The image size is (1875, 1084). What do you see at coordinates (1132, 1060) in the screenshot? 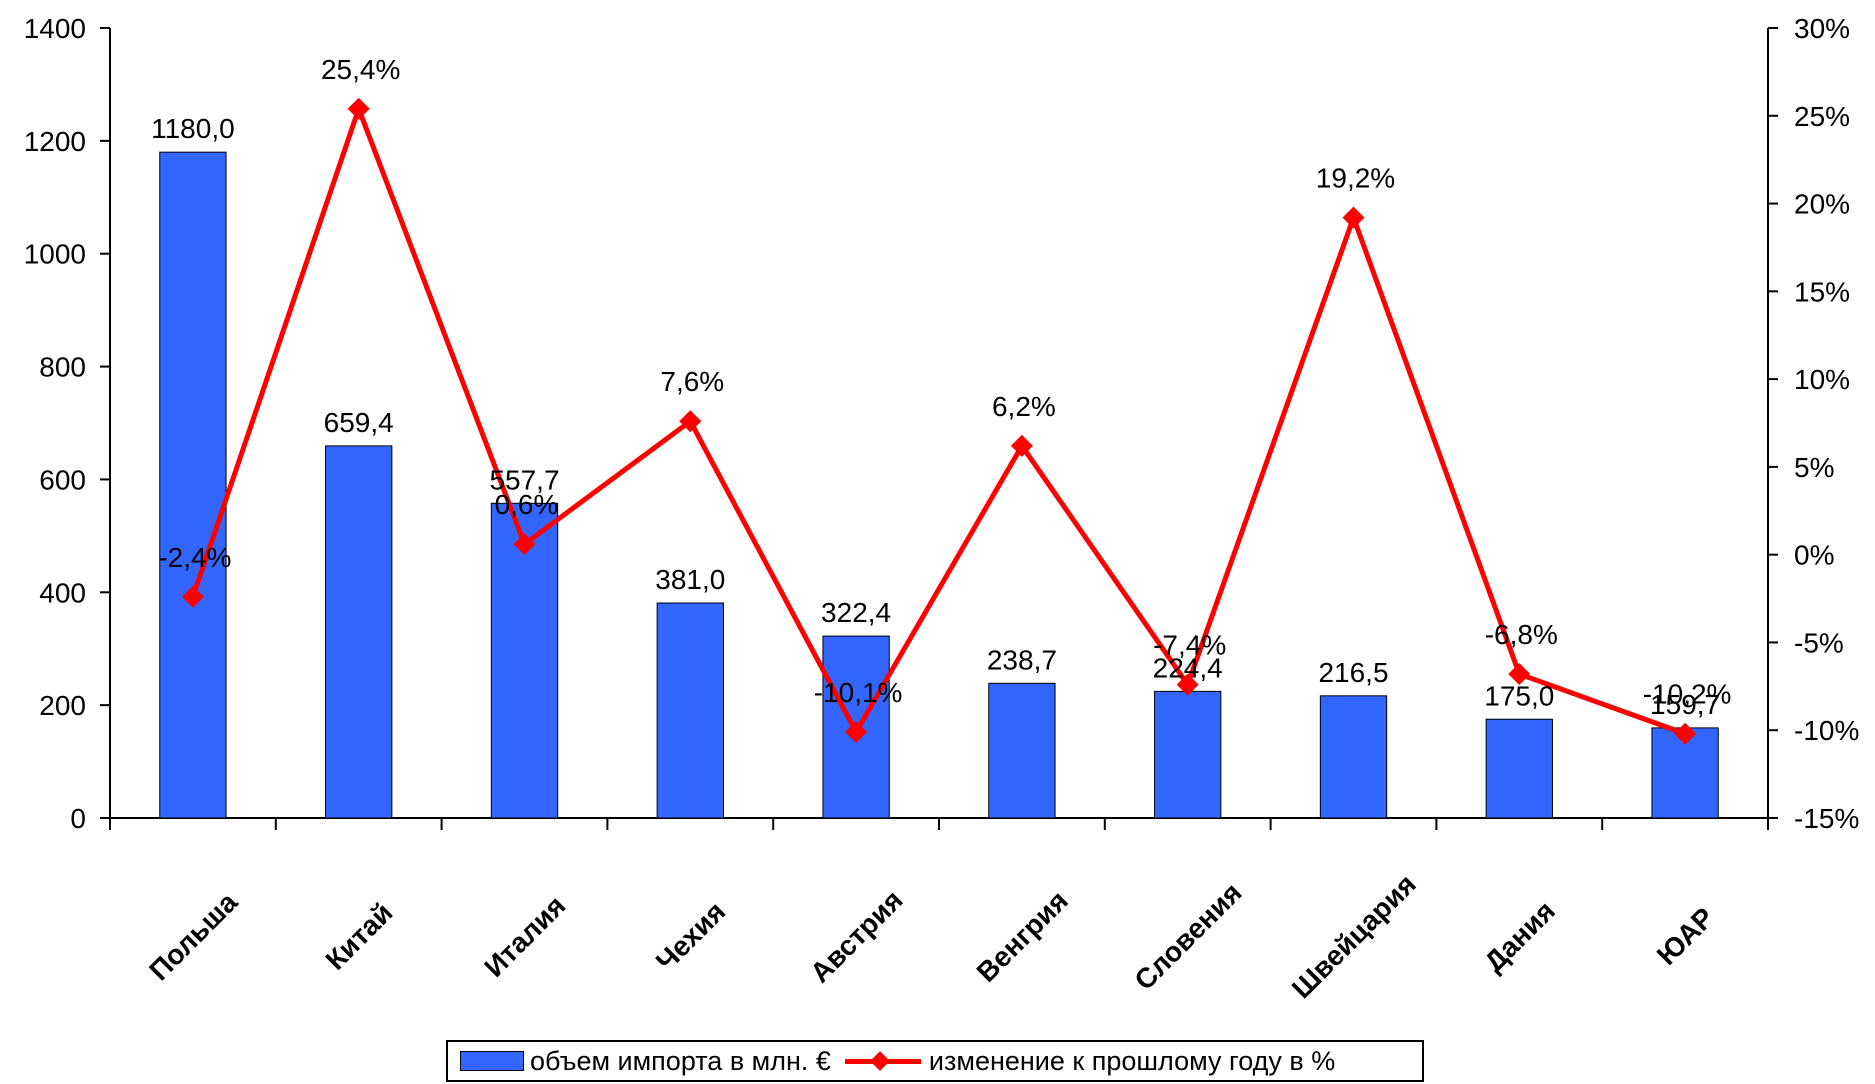
I see `legend-line-label: изменение к прошлому году в %` at bounding box center [1132, 1060].